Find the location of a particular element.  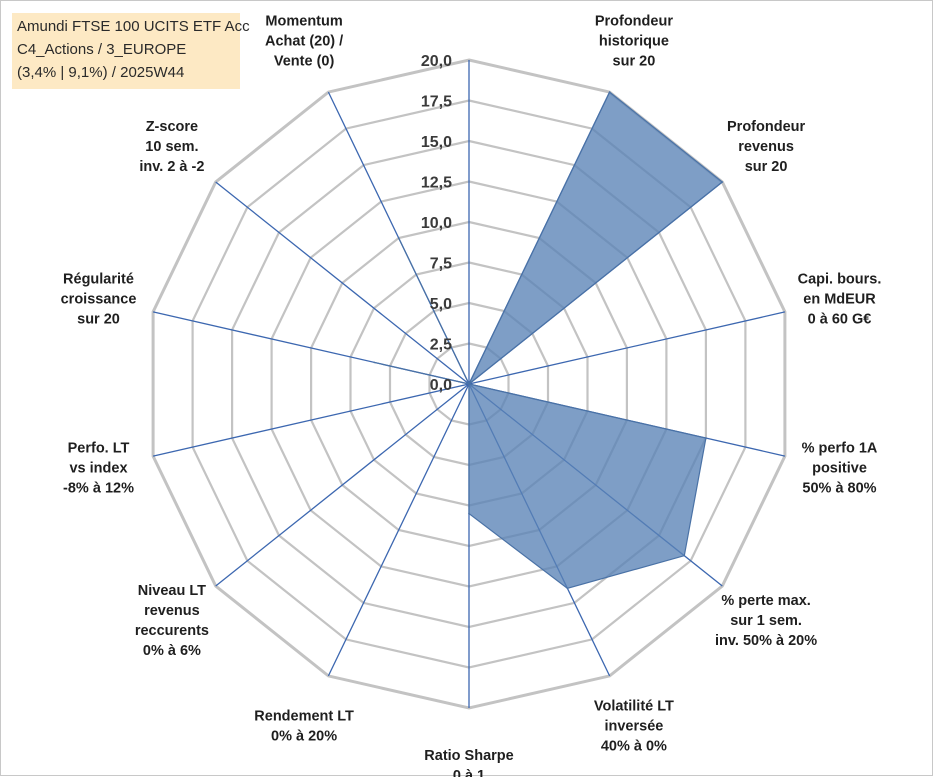

axis-label: Perfo. LT vs index -8% à 12% is located at coordinates (98, 469).